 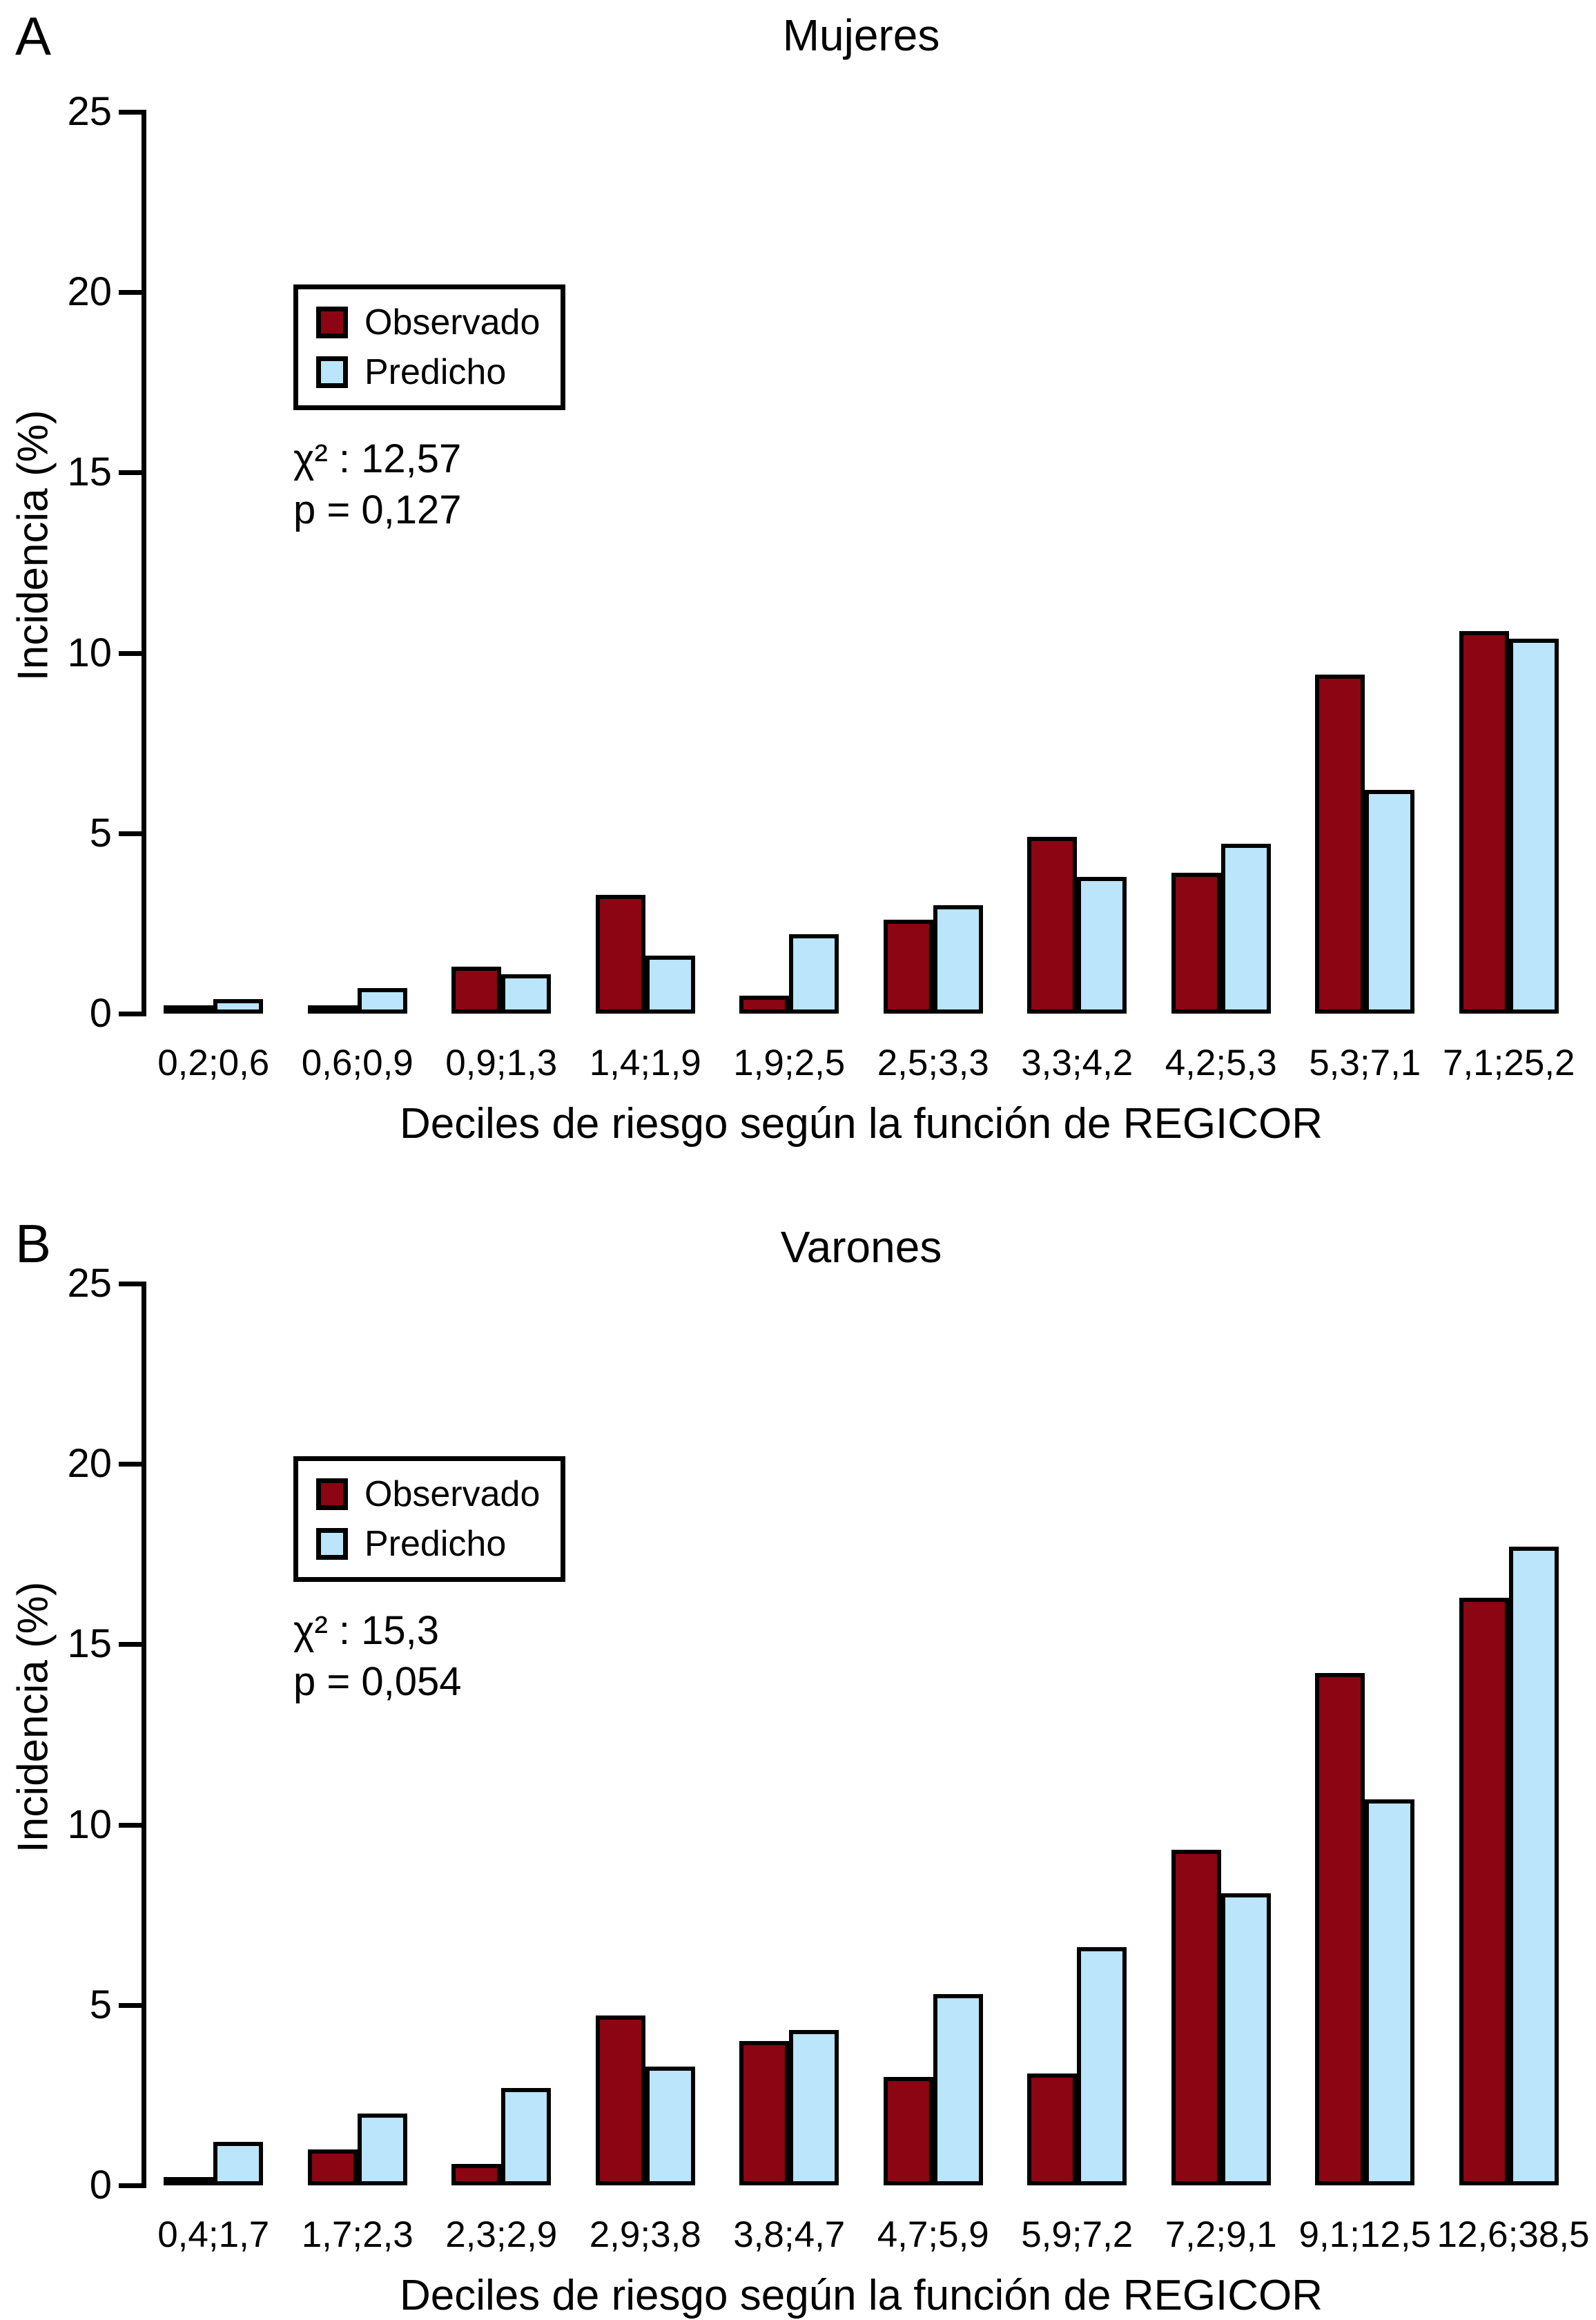 I want to click on y-tick-label: 20, so click(x=90, y=1464).